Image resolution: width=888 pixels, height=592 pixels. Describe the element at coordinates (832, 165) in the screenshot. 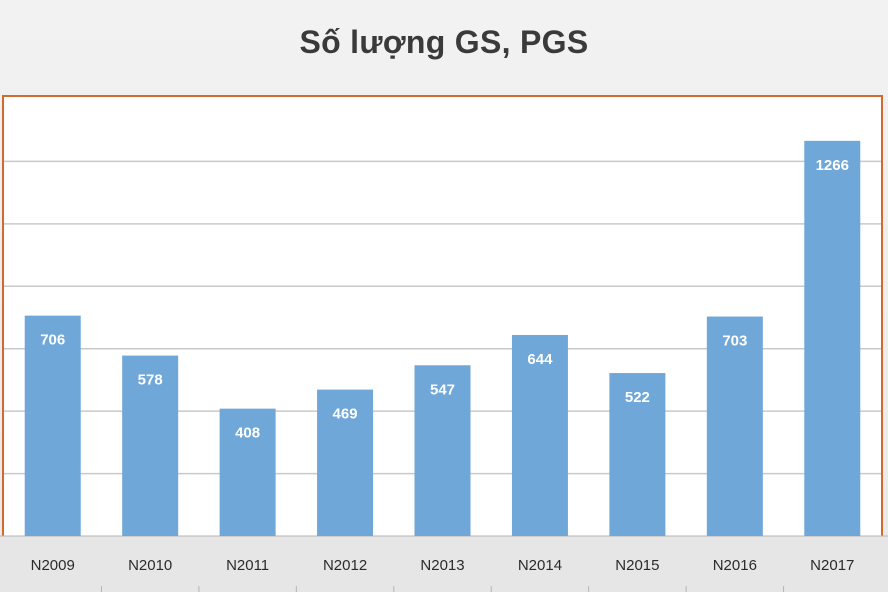

I see `data-label: 1266` at that location.